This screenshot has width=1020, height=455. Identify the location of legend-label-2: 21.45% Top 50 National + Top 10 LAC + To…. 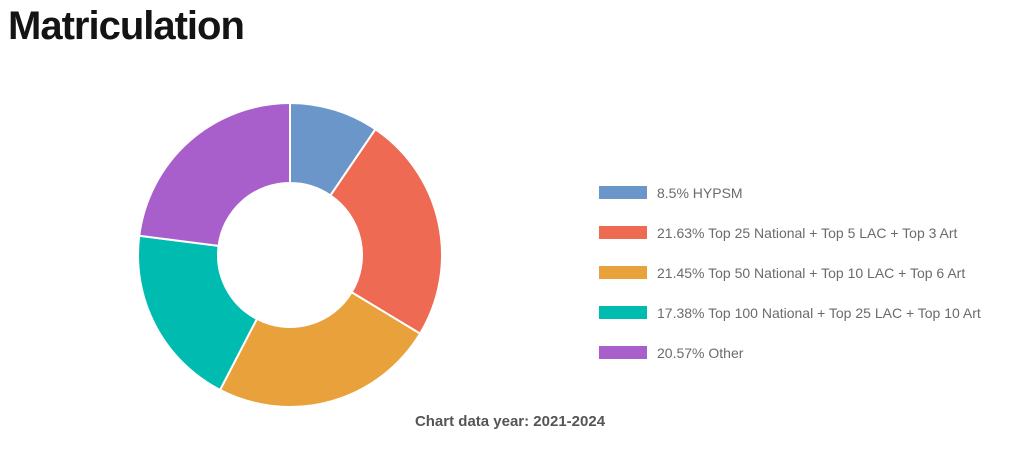
(811, 272).